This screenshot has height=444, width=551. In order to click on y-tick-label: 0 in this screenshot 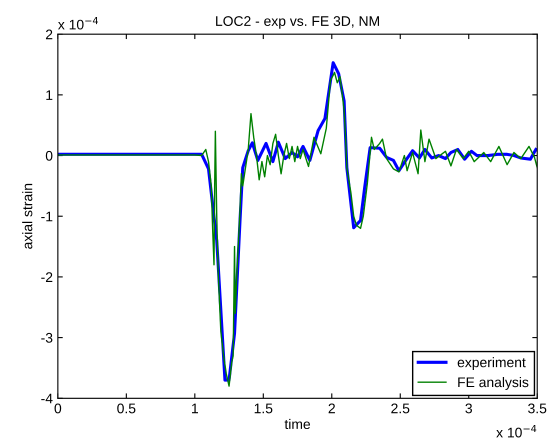, I will do `click(49, 155)`.